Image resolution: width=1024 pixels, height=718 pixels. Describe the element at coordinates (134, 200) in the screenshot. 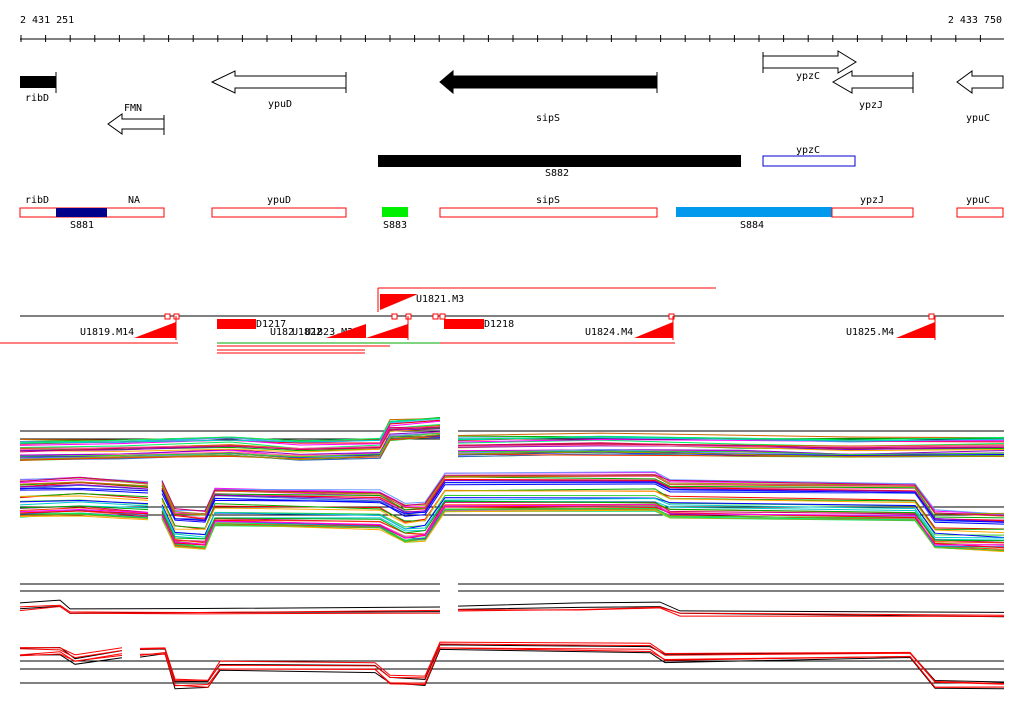

I see `region-label-NA: NA` at that location.